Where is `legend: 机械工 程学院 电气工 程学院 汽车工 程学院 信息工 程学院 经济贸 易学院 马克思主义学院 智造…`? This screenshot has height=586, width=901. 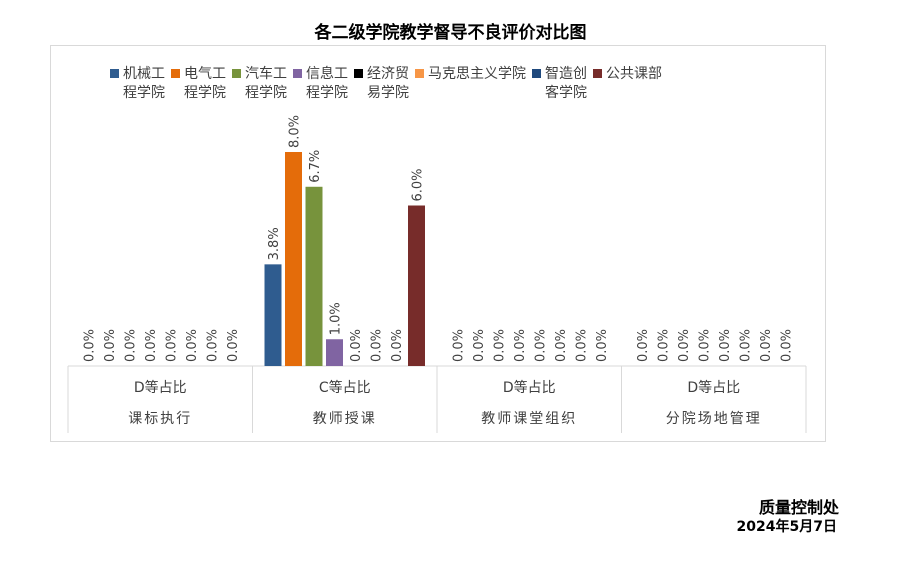
legend: 机械工 程学院 电气工 程学院 汽车工 程学院 信息工 程学院 经济贸 易学院 马克思主义学院 智造… is located at coordinates (389, 84).